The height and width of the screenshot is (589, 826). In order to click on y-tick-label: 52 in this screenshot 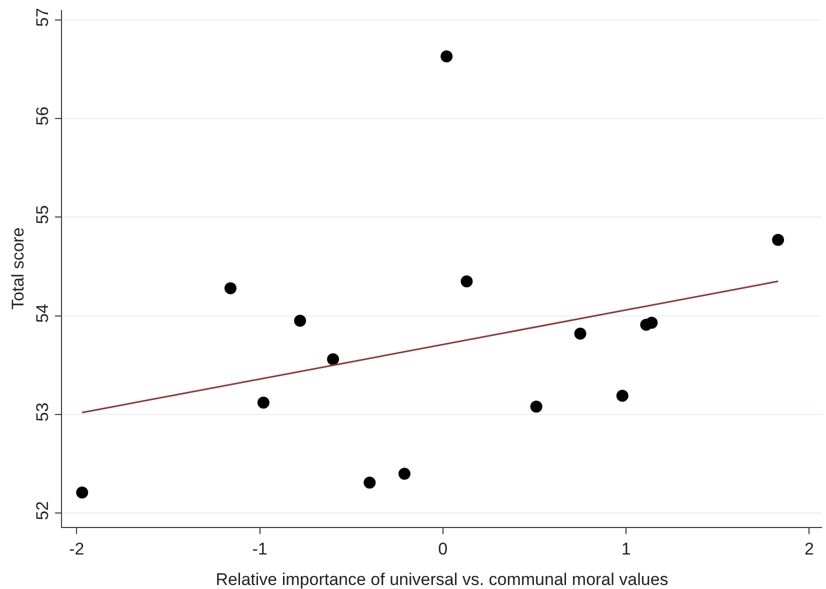, I will do `click(42, 510)`.